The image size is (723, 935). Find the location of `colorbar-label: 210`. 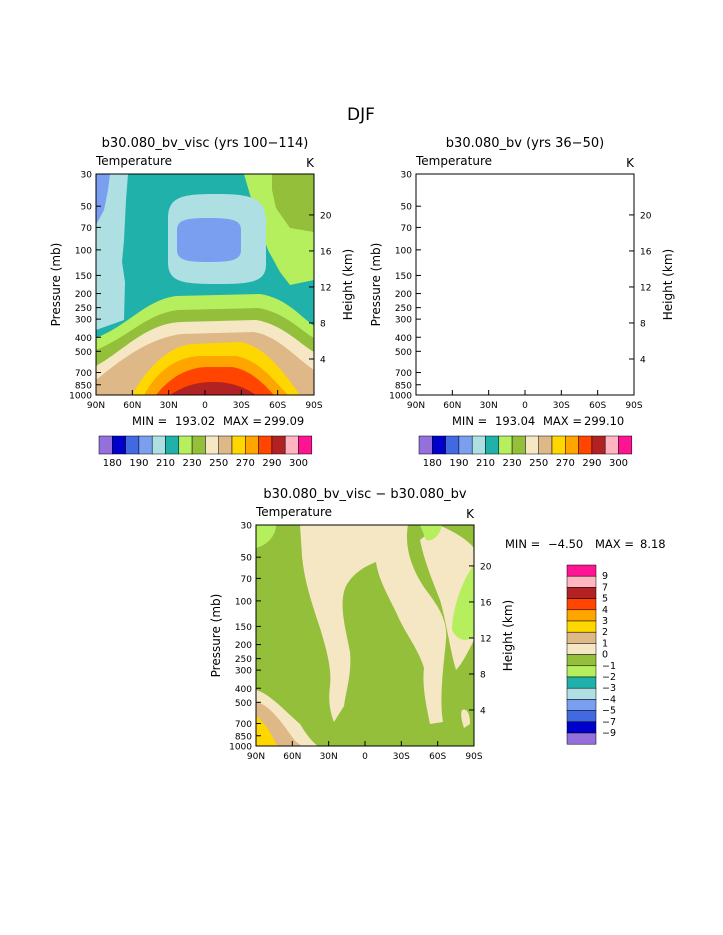

colorbar-label: 210 is located at coordinates (165, 463).